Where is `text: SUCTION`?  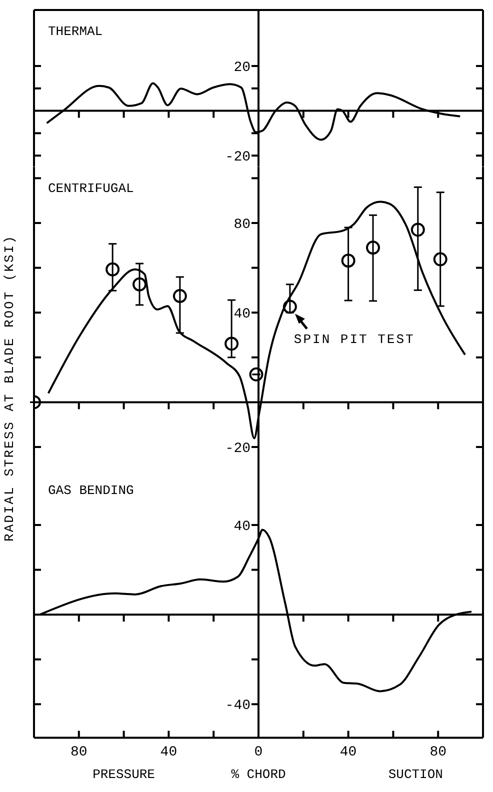 text: SUCTION is located at coordinates (415, 774).